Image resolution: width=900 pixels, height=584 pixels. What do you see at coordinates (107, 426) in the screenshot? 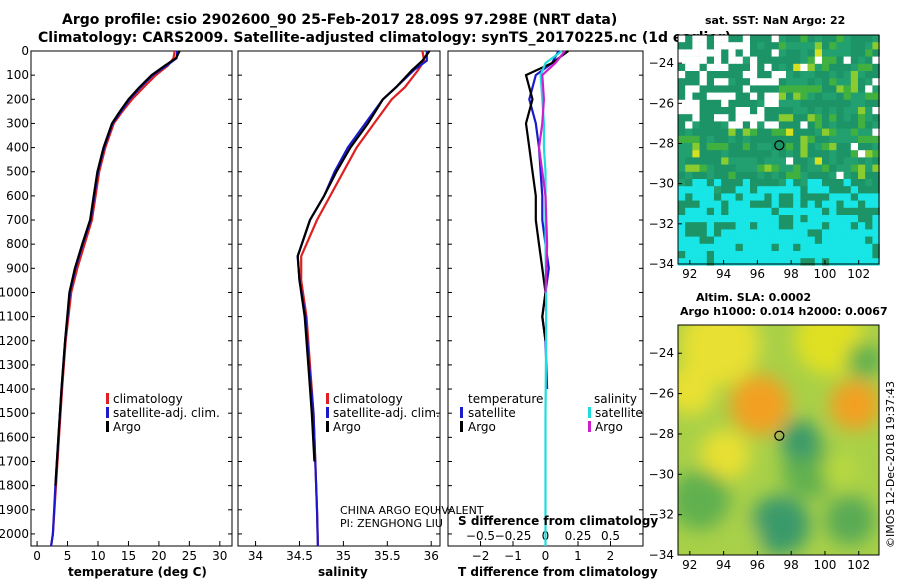
I see `legend-argo-swatch` at bounding box center [107, 426].